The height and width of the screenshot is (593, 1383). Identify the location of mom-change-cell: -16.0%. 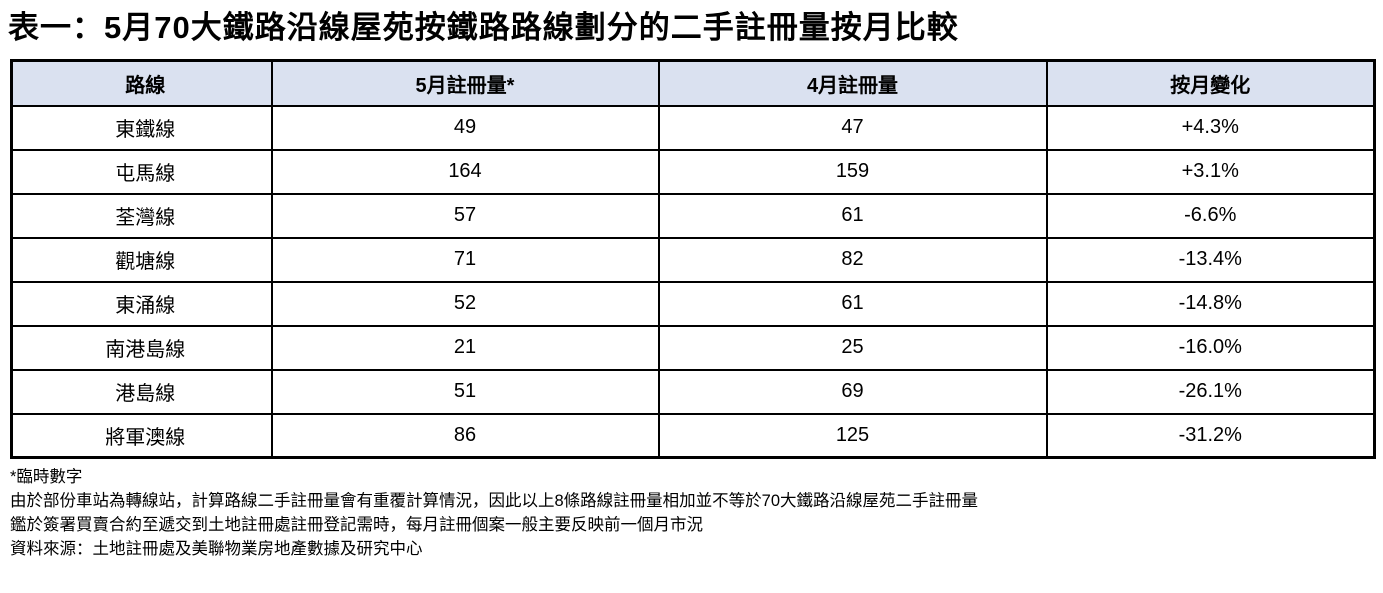
(1210, 347).